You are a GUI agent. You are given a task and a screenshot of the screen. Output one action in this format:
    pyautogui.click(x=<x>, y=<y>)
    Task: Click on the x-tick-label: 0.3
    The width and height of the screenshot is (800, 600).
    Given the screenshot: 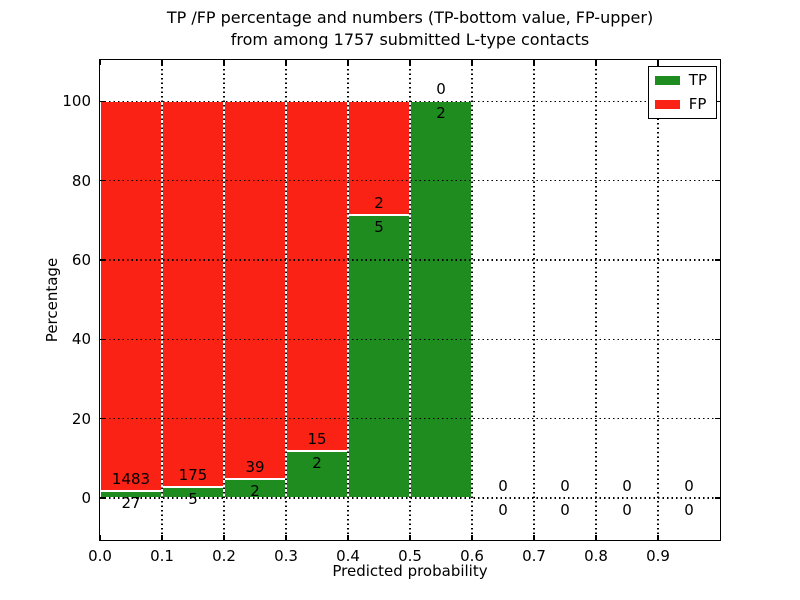 What is the action you would take?
    pyautogui.click(x=286, y=556)
    